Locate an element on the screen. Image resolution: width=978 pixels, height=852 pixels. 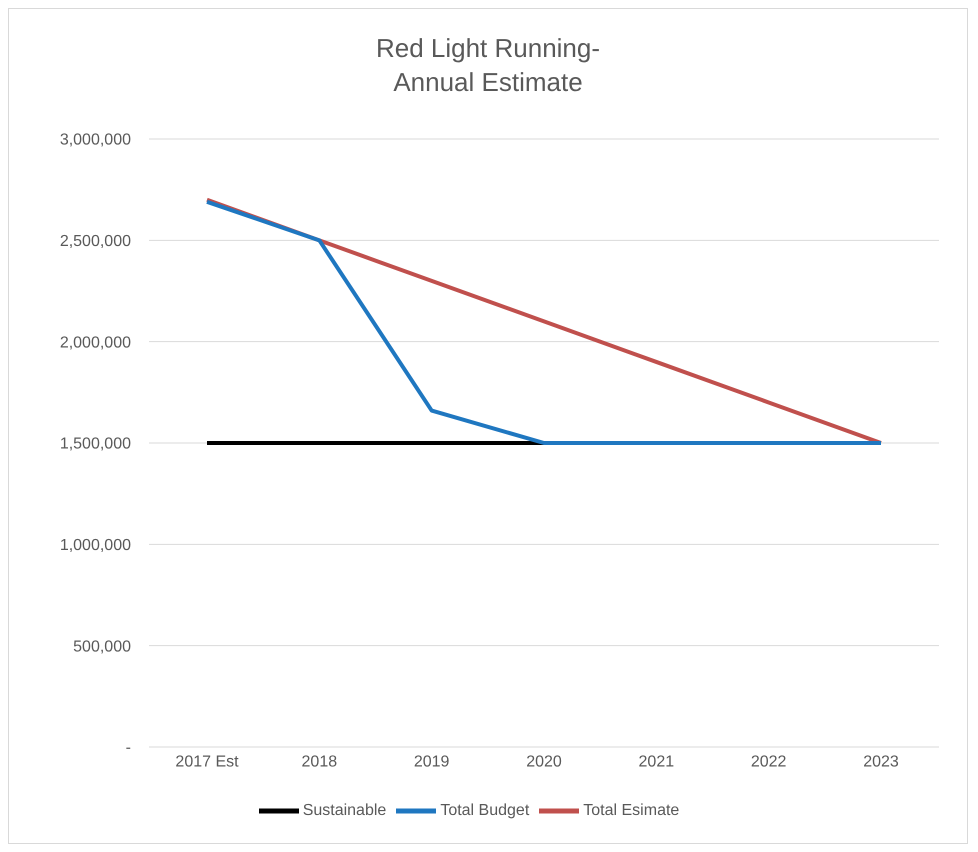
y-tick-label: 2,000,000 is located at coordinates (96, 343).